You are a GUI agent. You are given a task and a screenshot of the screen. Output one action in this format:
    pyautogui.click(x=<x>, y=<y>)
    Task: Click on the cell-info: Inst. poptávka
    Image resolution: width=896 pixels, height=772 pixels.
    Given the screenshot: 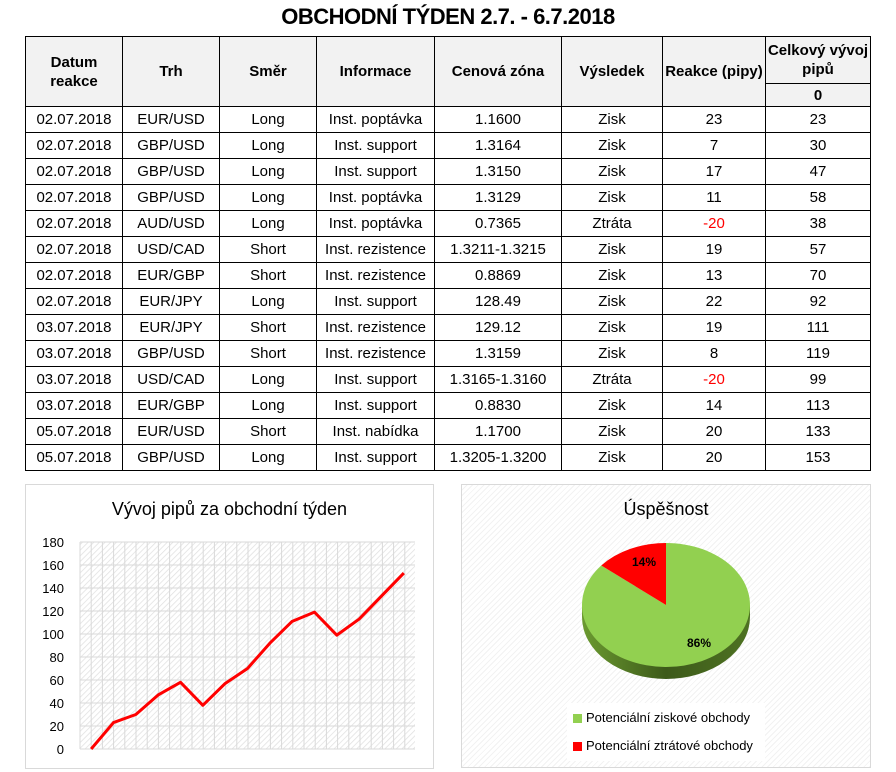 What is the action you would take?
    pyautogui.click(x=375, y=223)
    